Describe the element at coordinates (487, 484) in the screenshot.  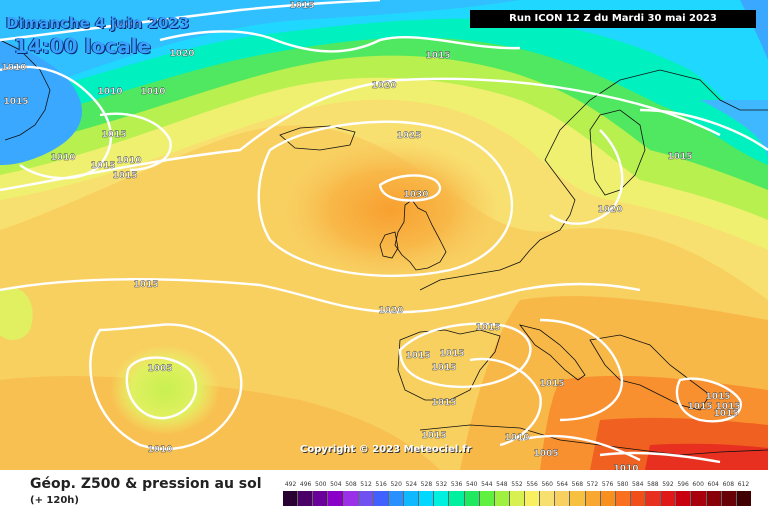
I see `scale-label: 544` at that location.